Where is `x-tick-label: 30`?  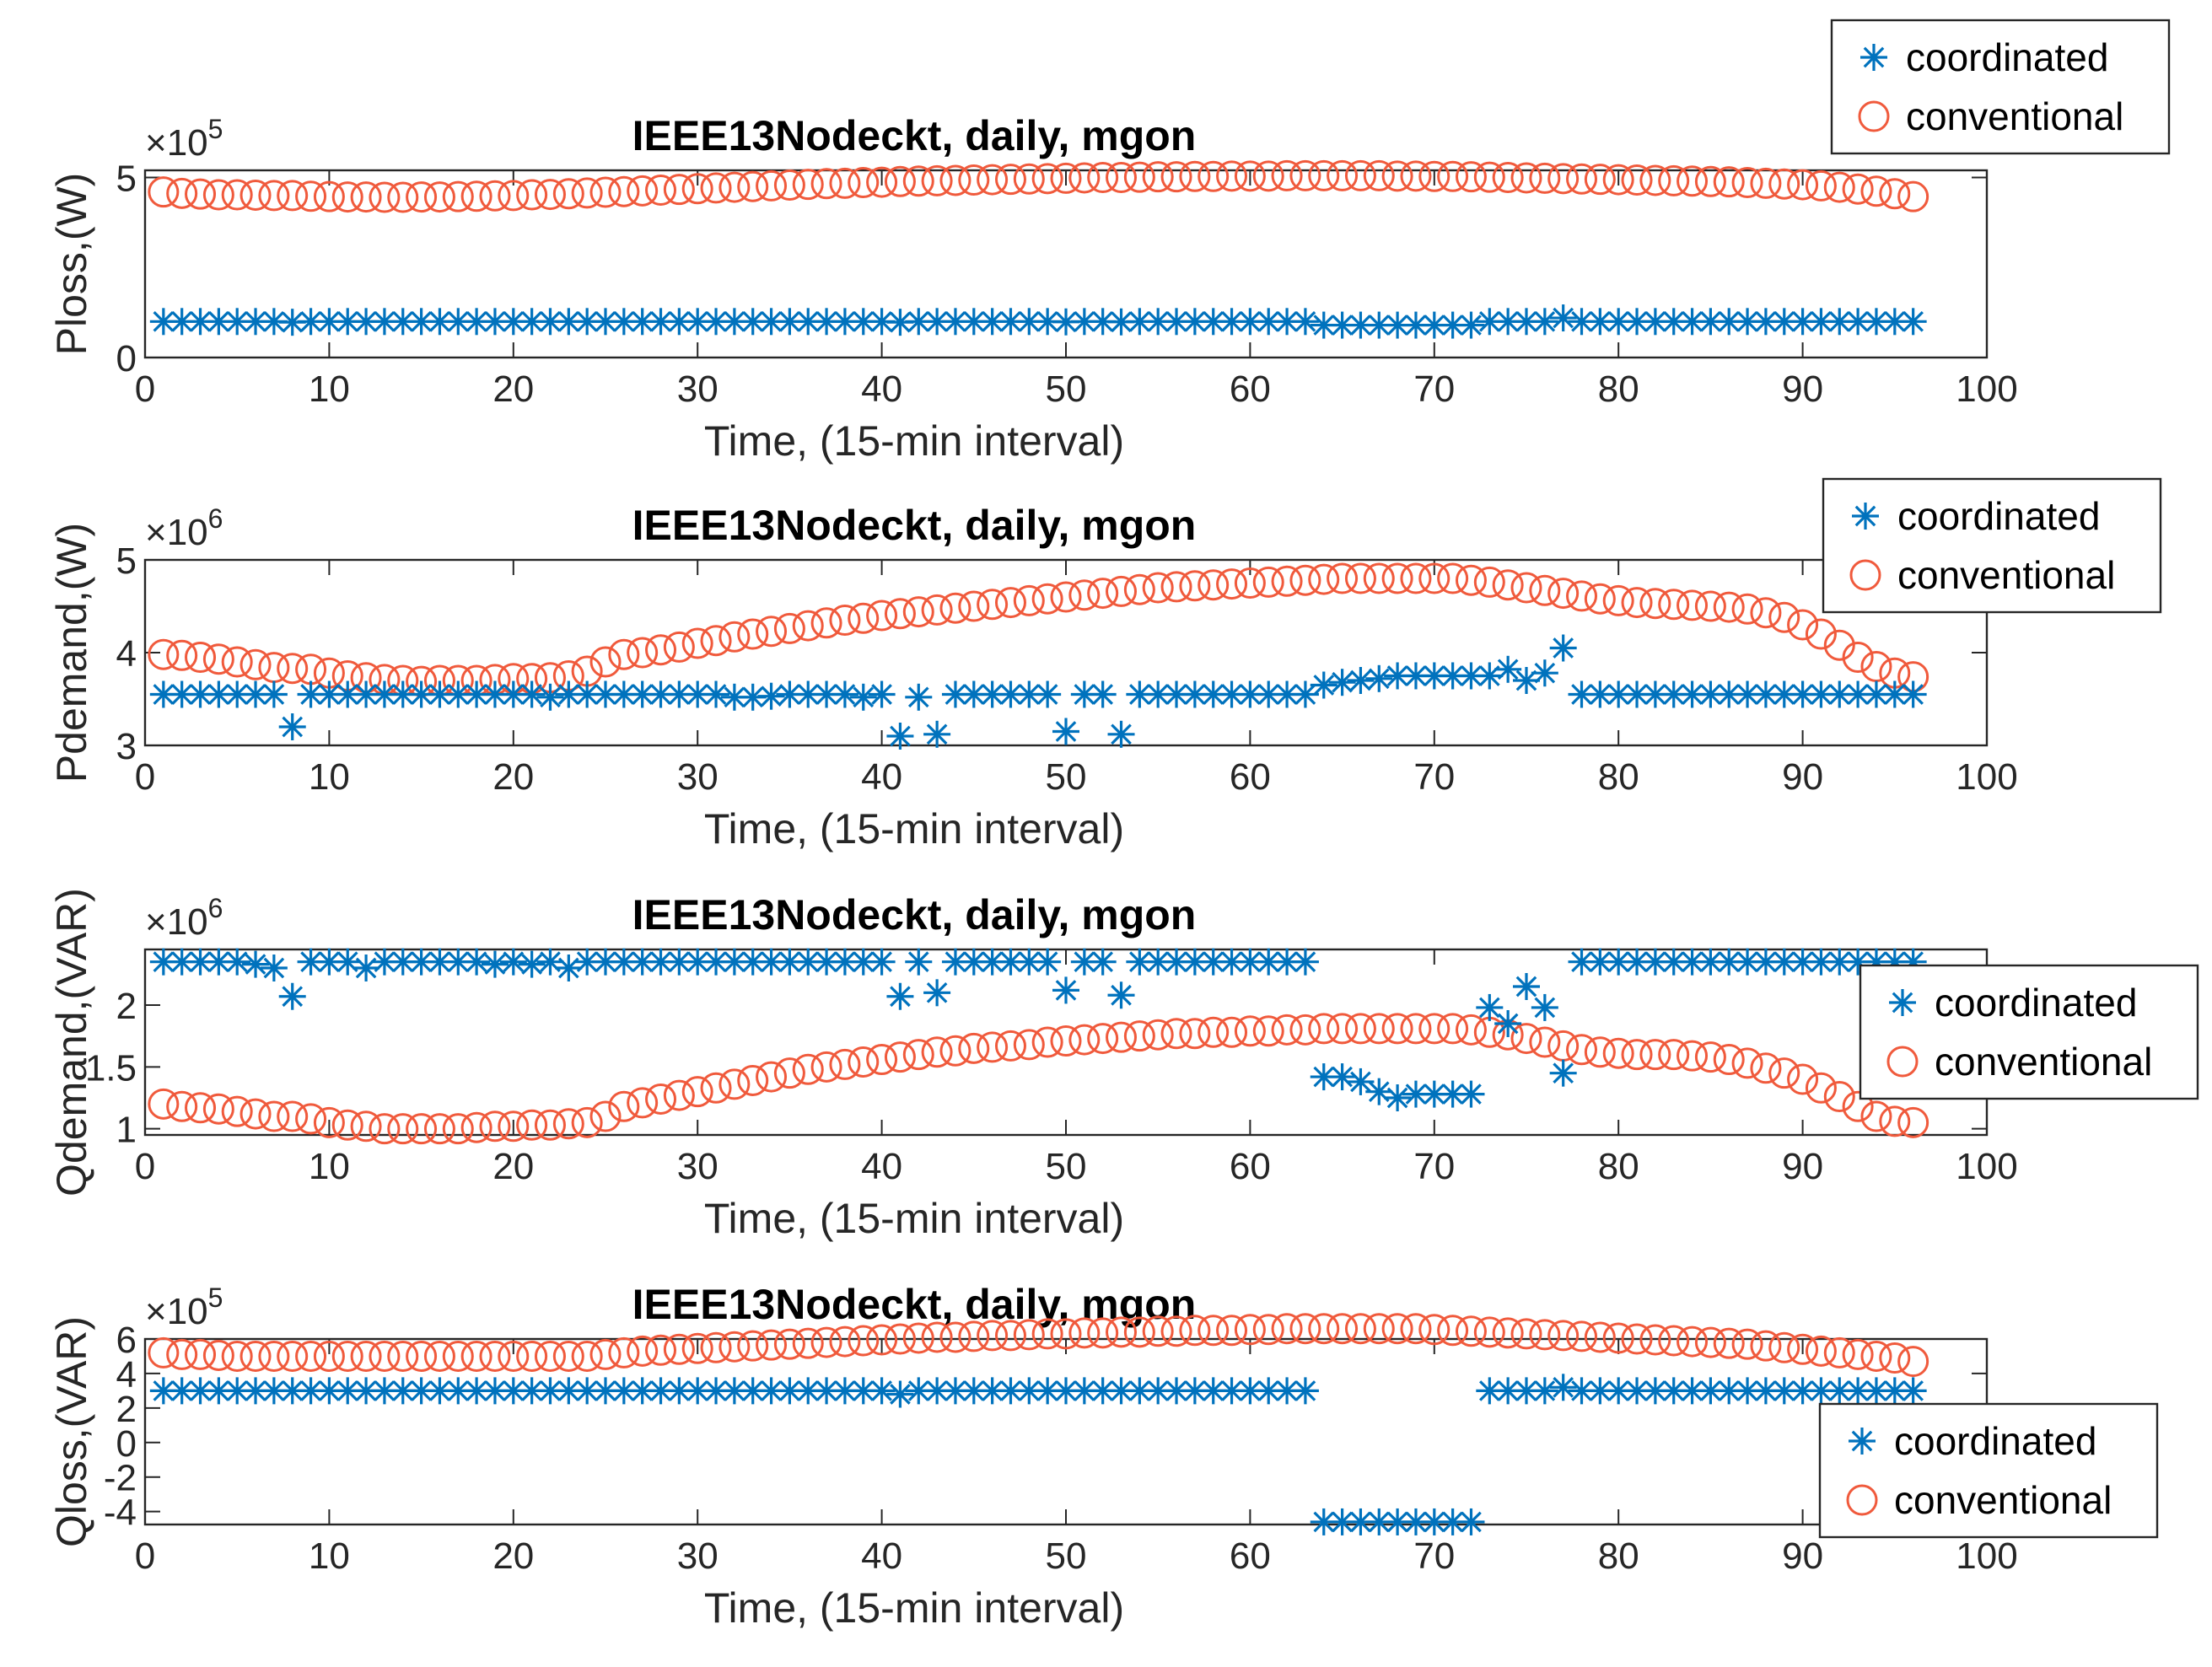
x-tick-label: 30 is located at coordinates (697, 777).